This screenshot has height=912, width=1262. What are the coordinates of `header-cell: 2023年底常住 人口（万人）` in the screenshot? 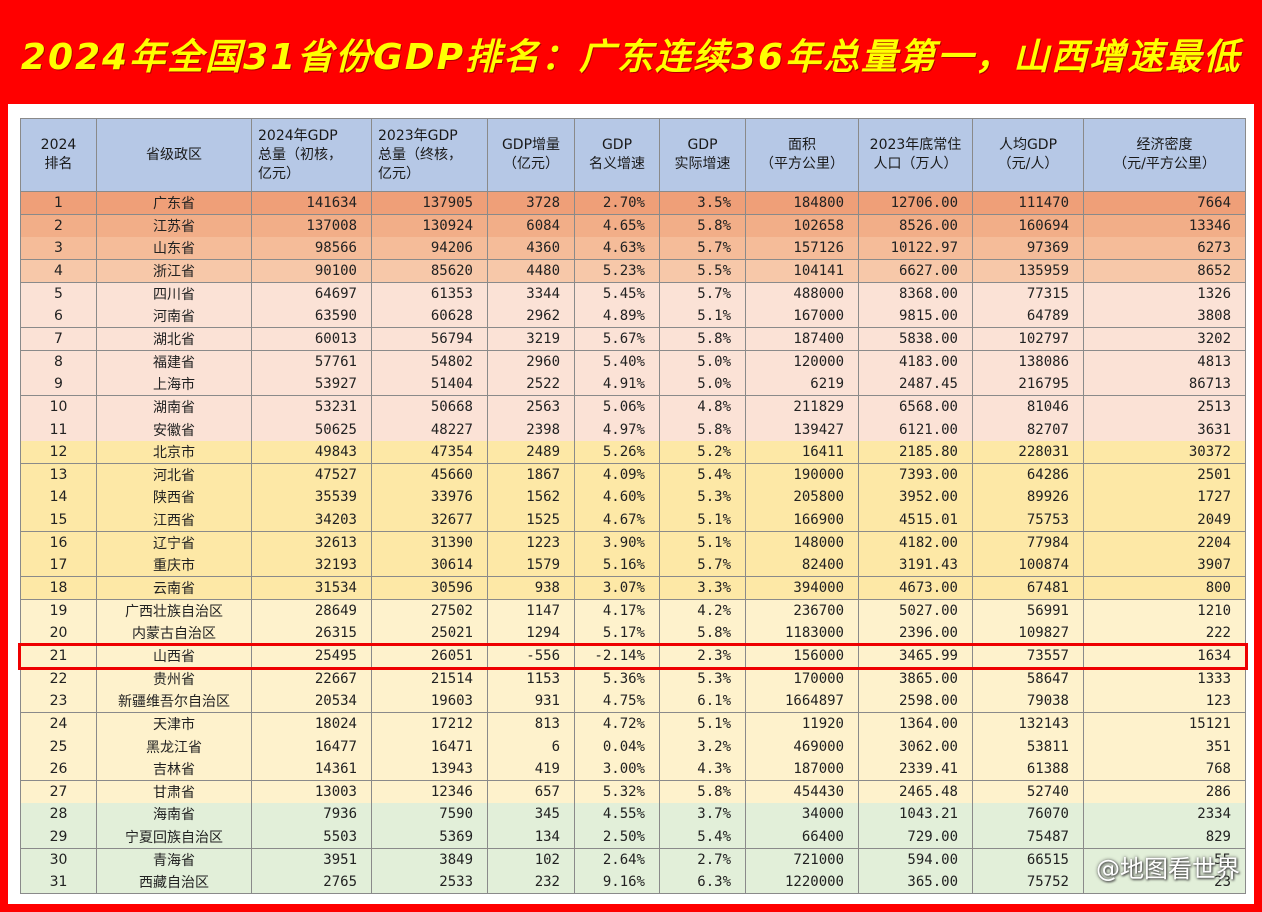 It's located at (916, 155).